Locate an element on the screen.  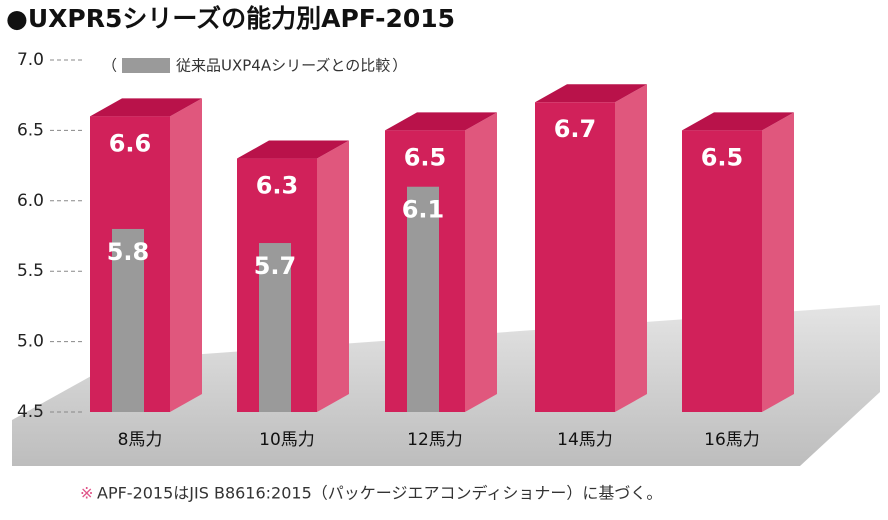
y-tick-label: 5.5 is located at coordinates (30, 271).